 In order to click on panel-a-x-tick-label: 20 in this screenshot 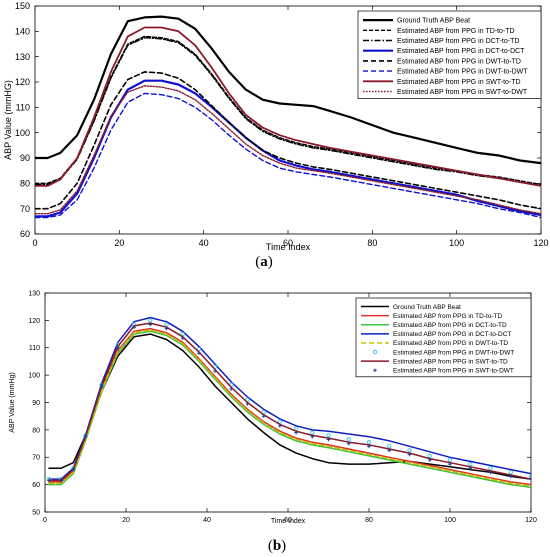, I will do `click(119, 243)`.